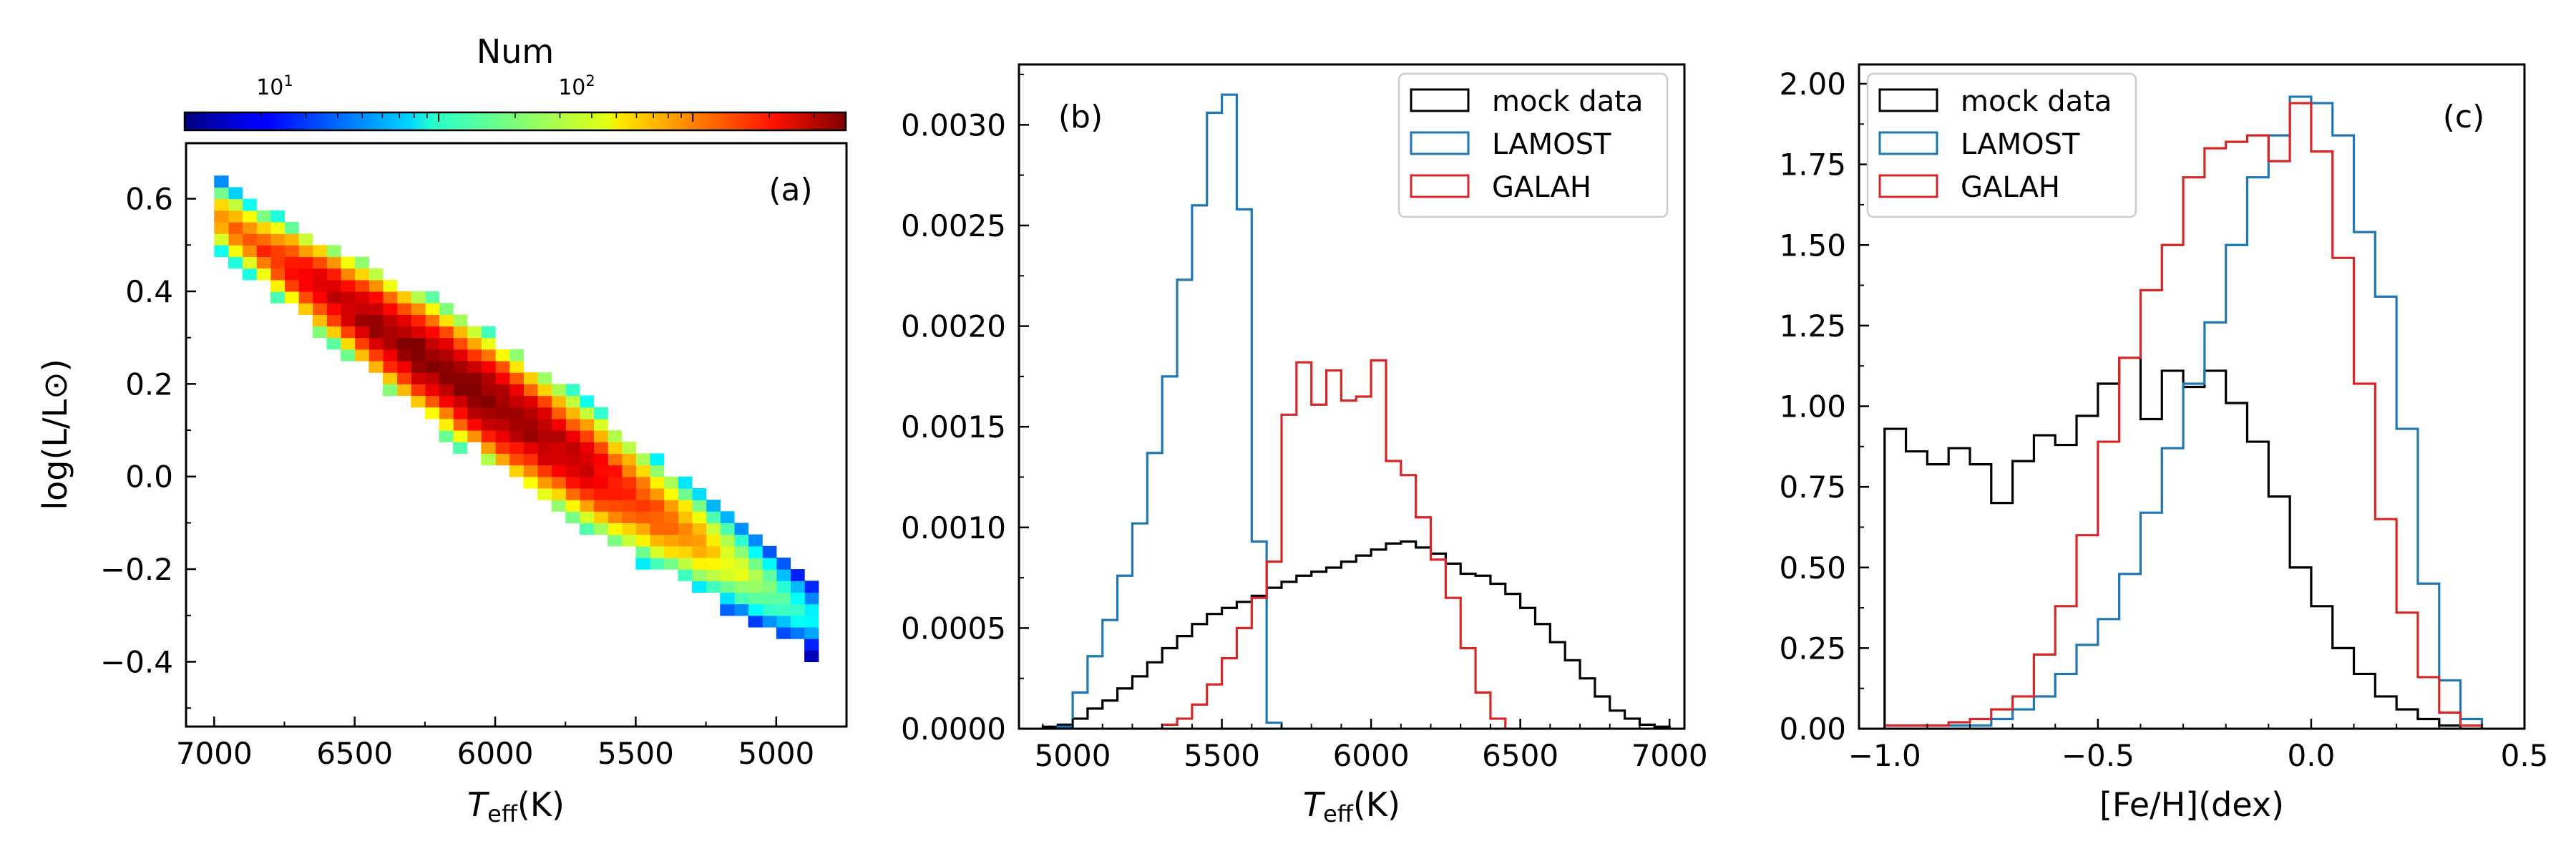 Image resolution: width=2576 pixels, height=859 pixels. What do you see at coordinates (516, 806) in the screenshot?
I see `panel-a-xlabel: Teff(K)` at bounding box center [516, 806].